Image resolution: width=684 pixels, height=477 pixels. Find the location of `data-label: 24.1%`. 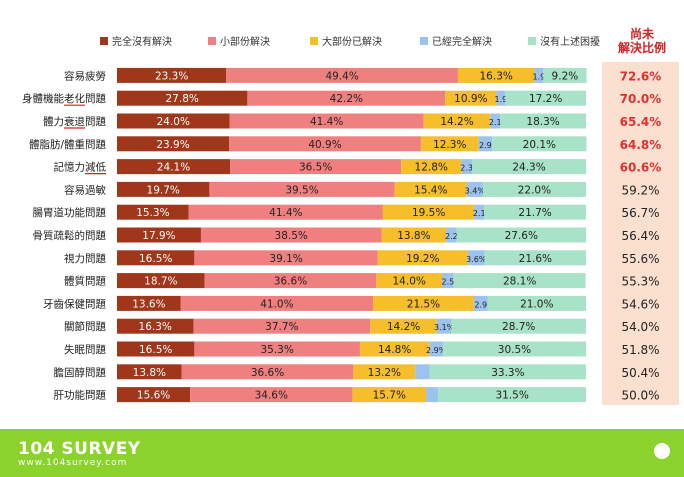

data-label: 24.1% is located at coordinates (173, 168).